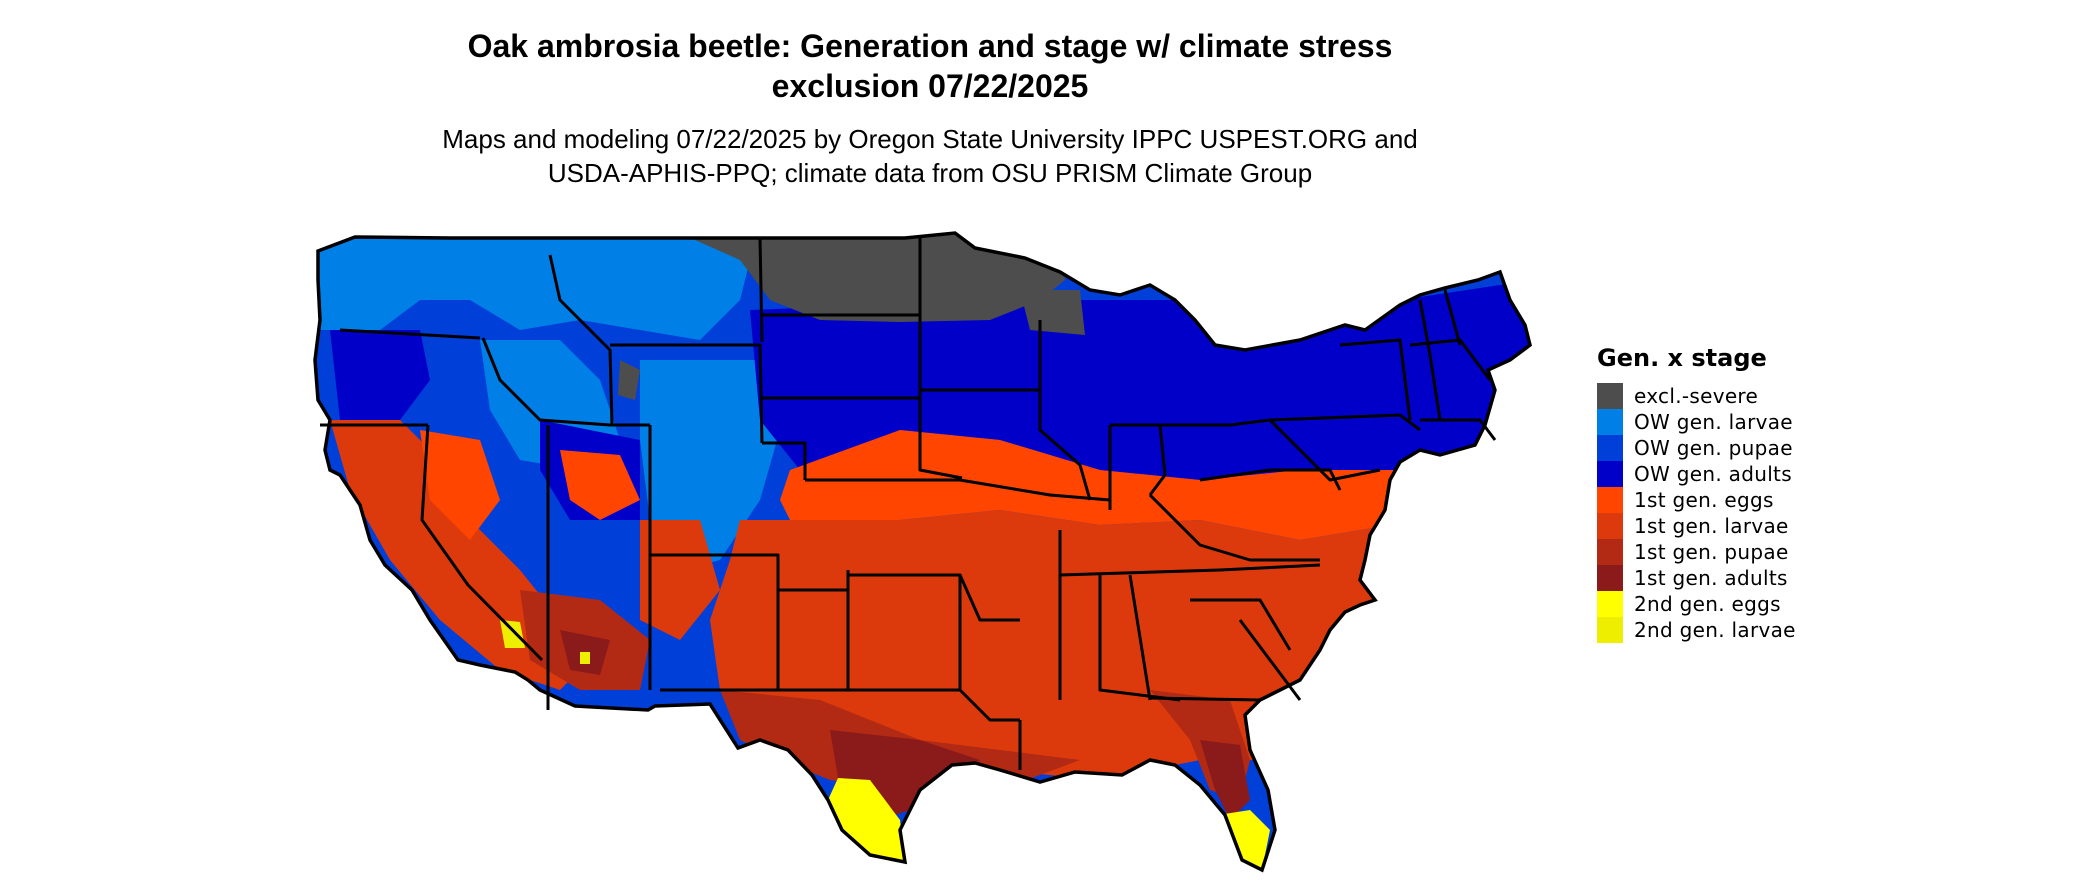 This screenshot has width=2100, height=892. I want to click on legend-label: 2nd gen. larvae, so click(1715, 630).